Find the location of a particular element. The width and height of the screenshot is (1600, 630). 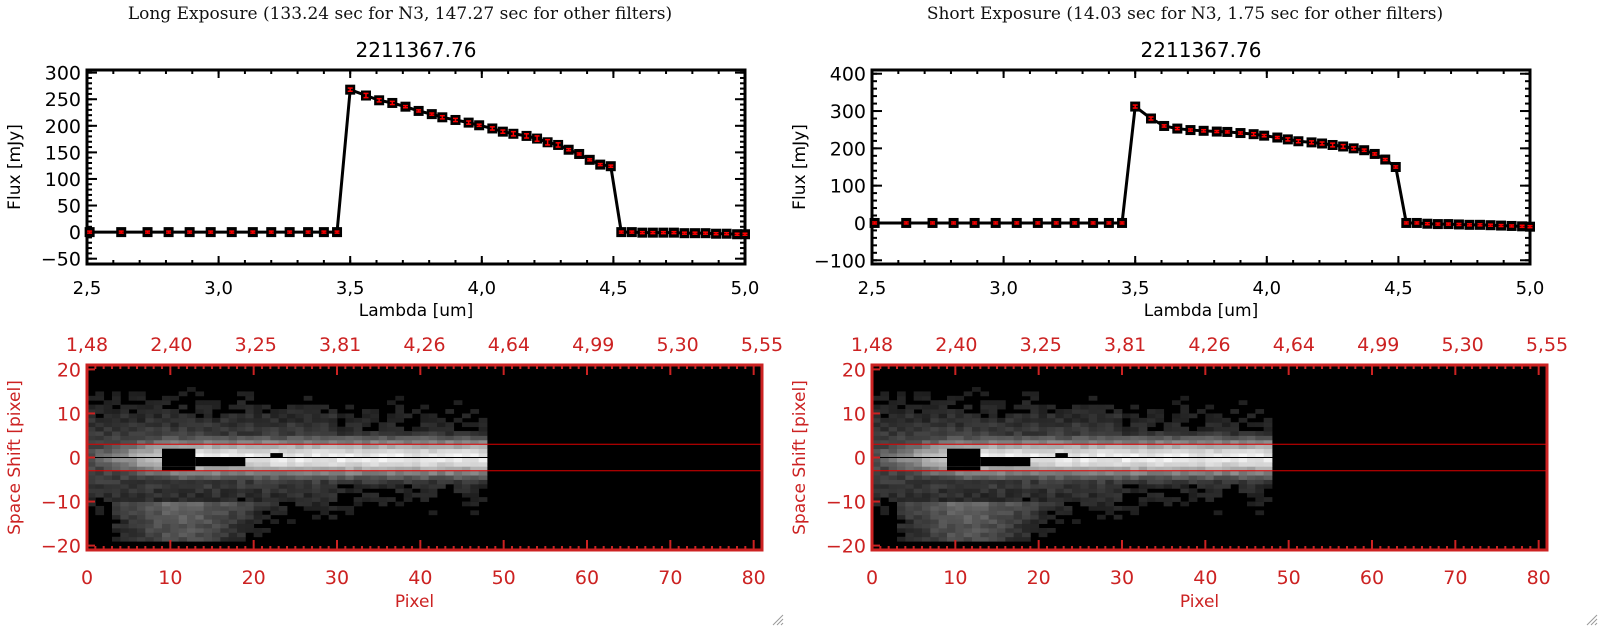

x-tick-label: 4,0 is located at coordinates (481, 288).